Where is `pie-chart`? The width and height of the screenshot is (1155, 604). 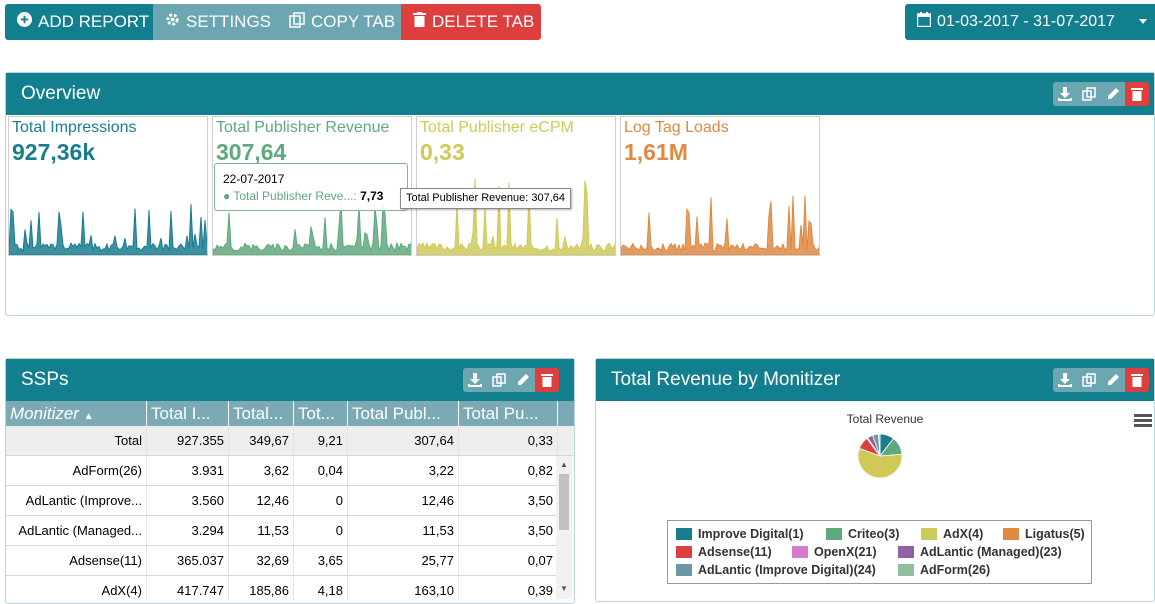 pie-chart is located at coordinates (880, 456).